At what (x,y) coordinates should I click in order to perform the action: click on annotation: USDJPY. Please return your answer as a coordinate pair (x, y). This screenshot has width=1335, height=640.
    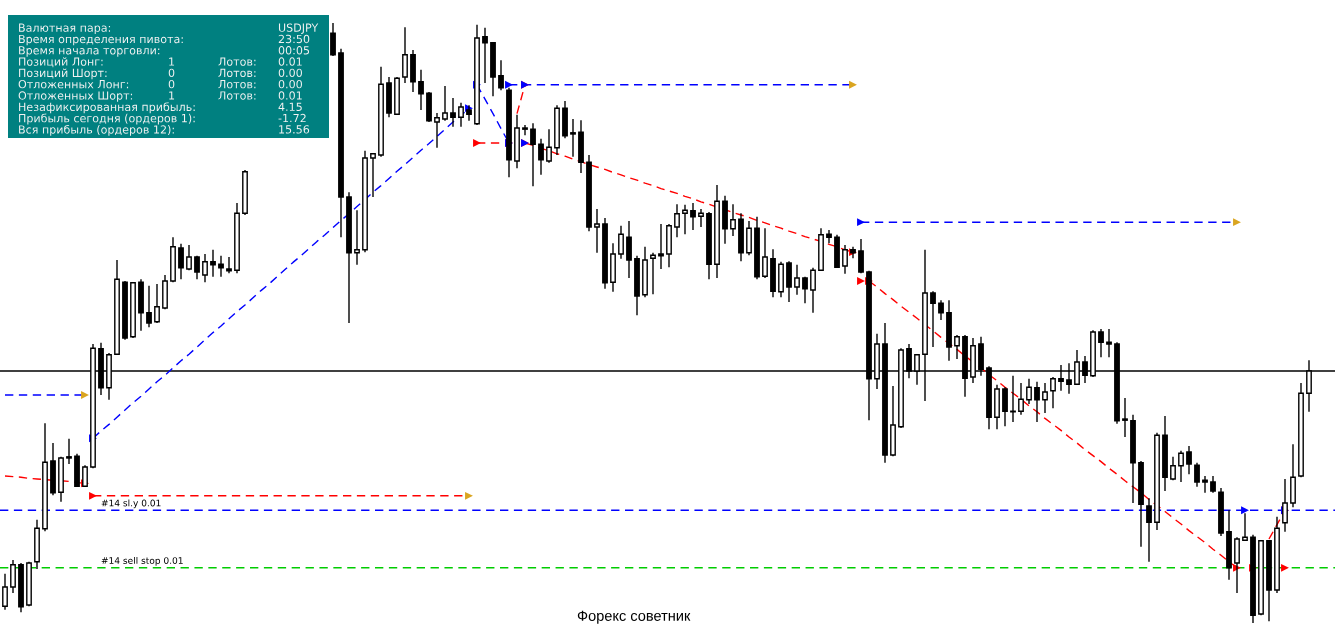
    Looking at the image, I should click on (298, 28).